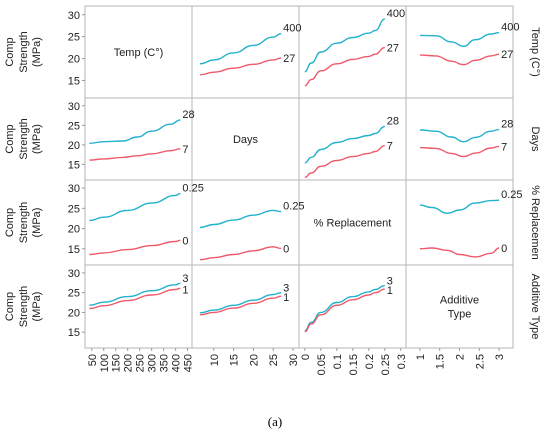 Image resolution: width=550 pixels, height=438 pixels. Describe the element at coordinates (370, 361) in the screenshot. I see `x-tick-label-replacement: 0.2` at that location.